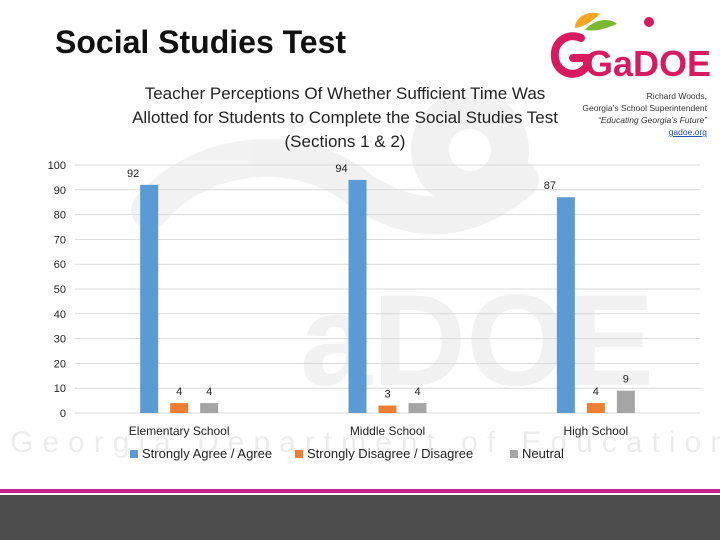  What do you see at coordinates (360, 517) in the screenshot?
I see `footer-bar` at bounding box center [360, 517].